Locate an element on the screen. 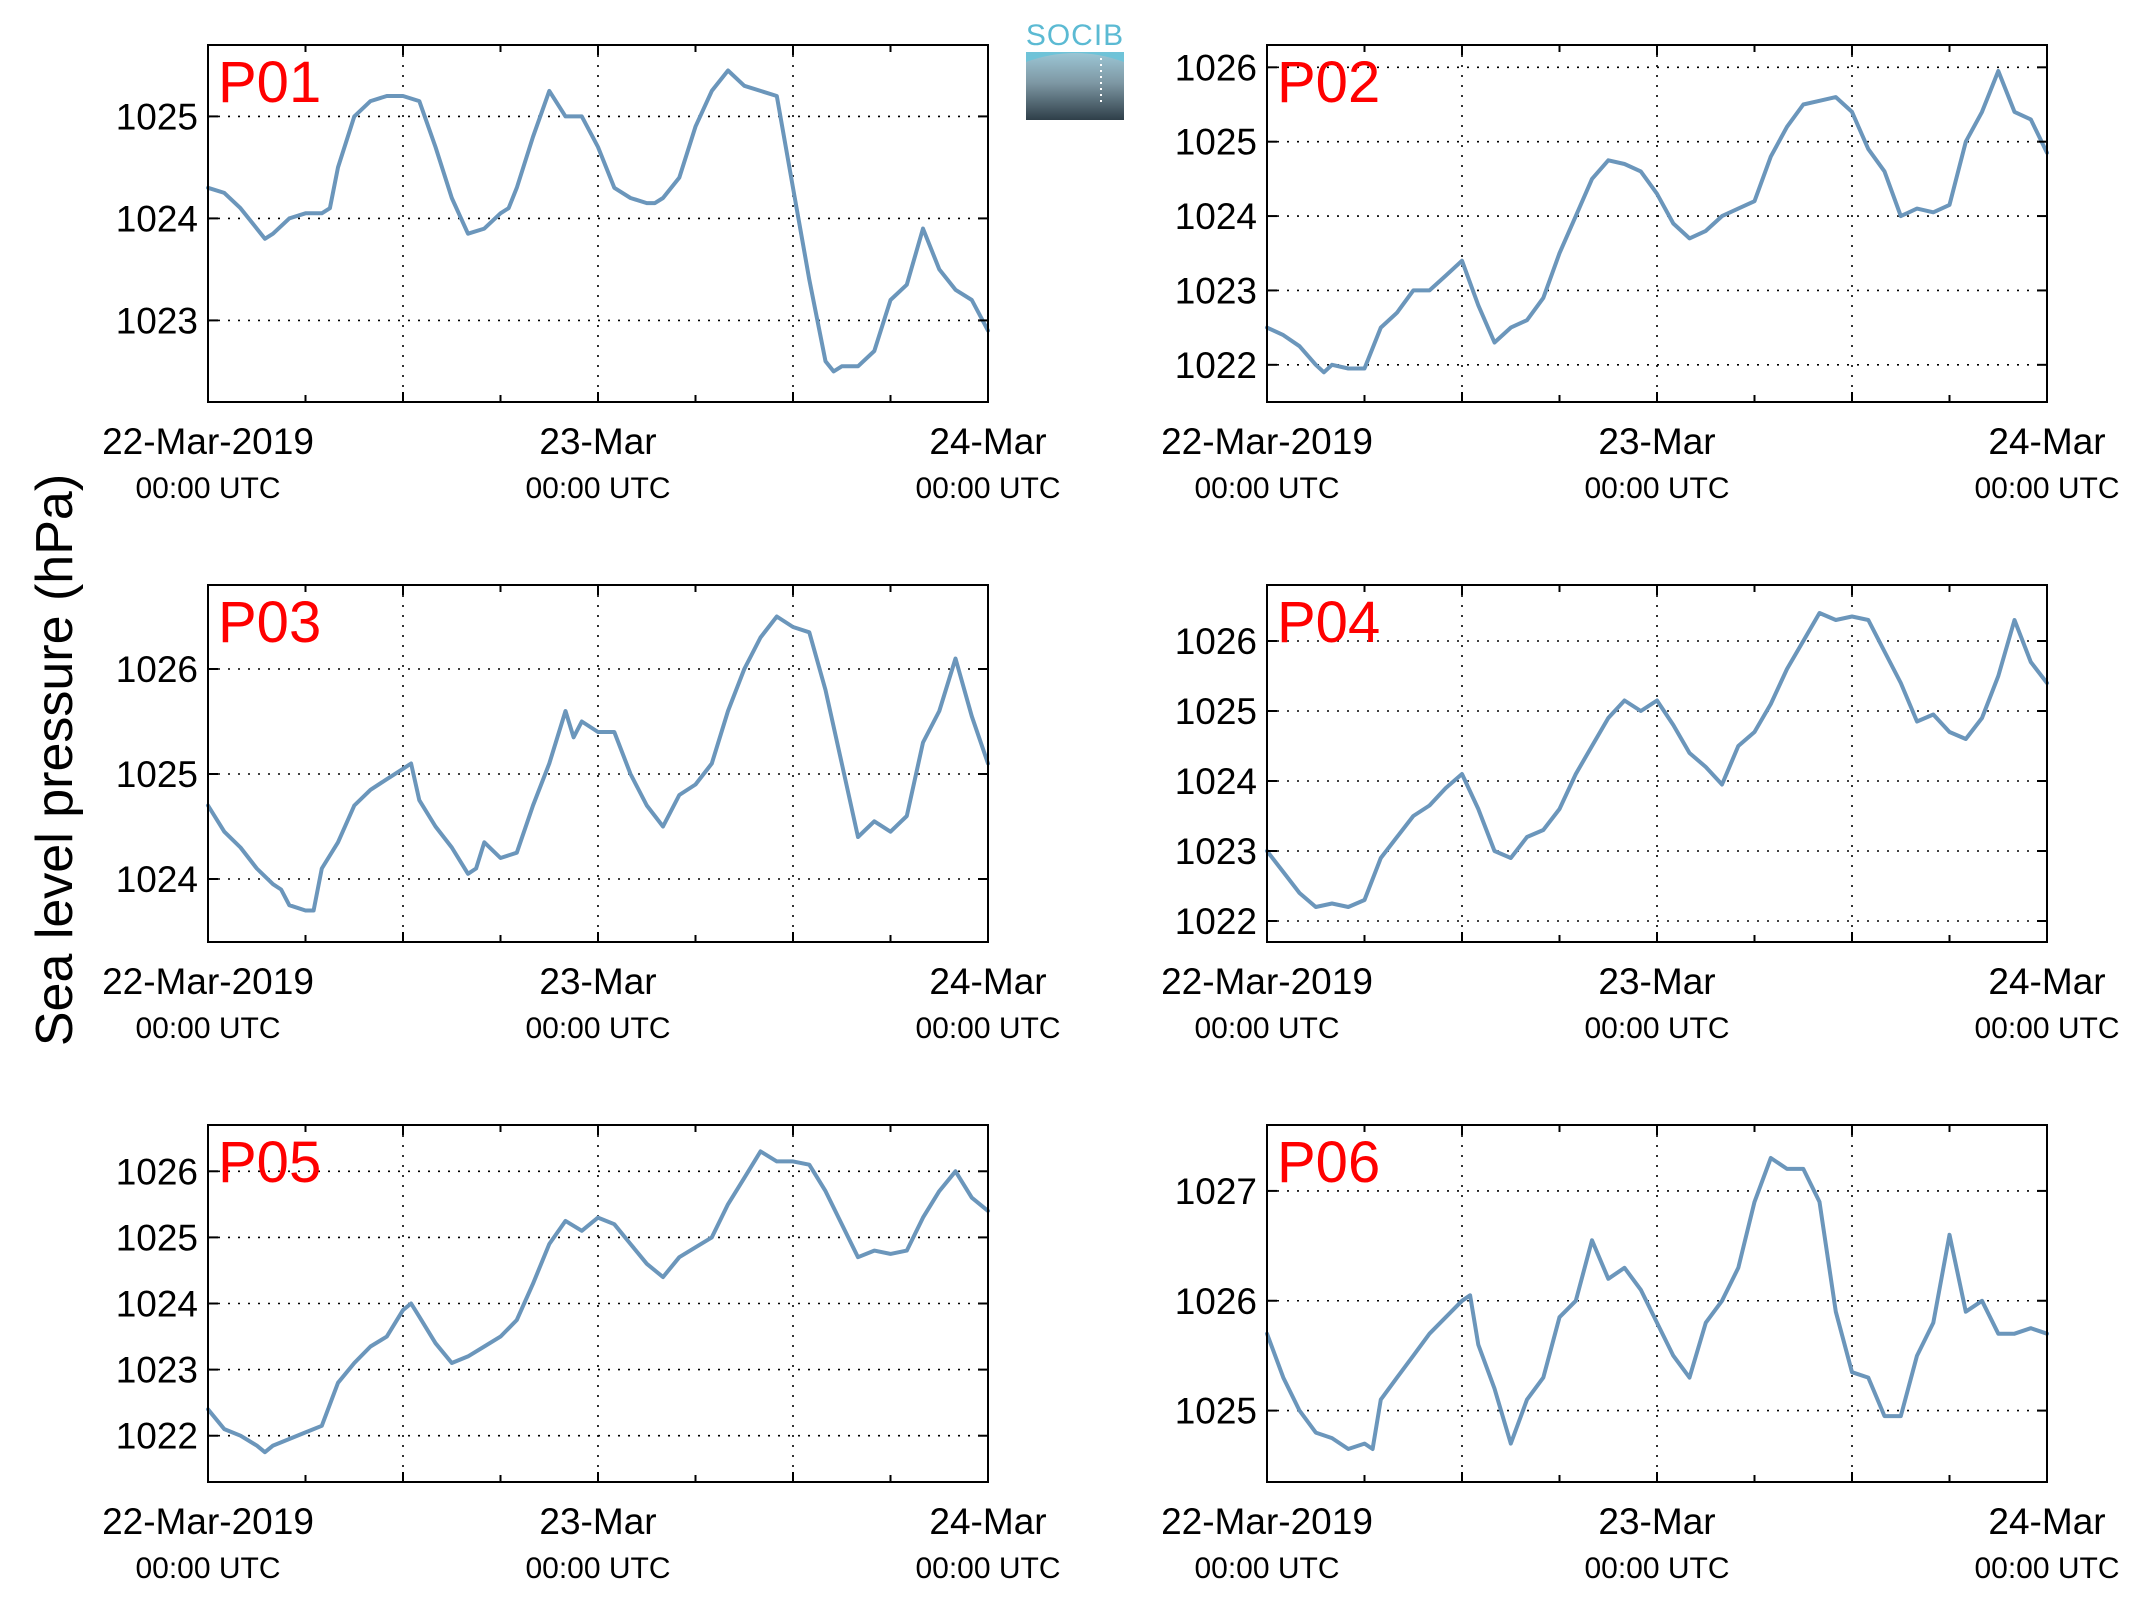  p06-series-line is located at coordinates (1657, 1303).